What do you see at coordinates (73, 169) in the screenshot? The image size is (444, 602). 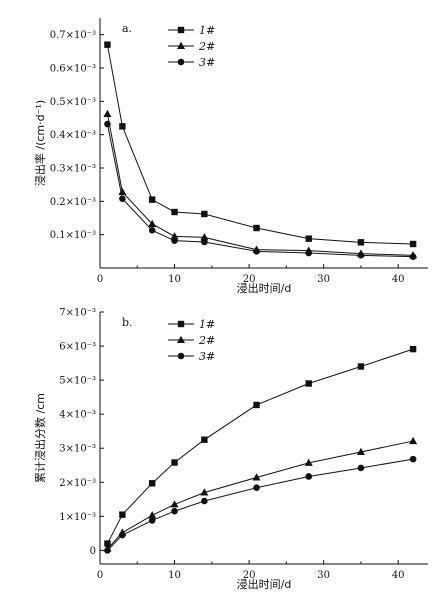 I see `y-tick-label: 0.3×10⁻³` at bounding box center [73, 169].